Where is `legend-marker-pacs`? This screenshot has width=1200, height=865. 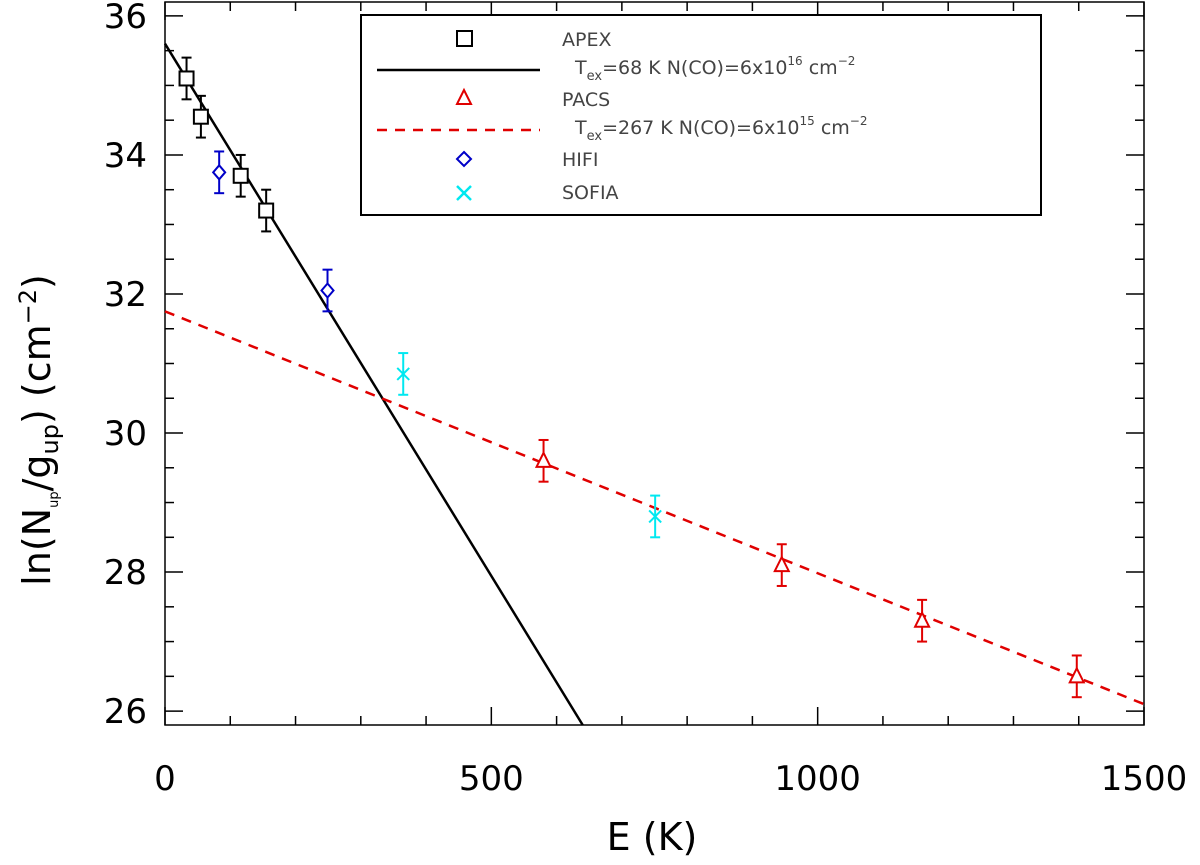 legend-marker-pacs is located at coordinates (464, 96).